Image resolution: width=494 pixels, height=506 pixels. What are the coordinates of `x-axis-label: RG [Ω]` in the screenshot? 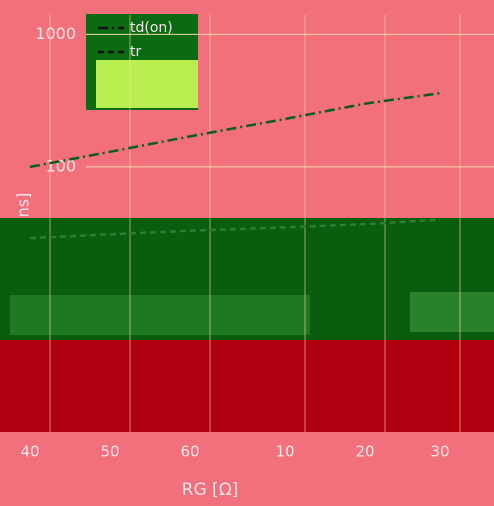 It's located at (210, 490).